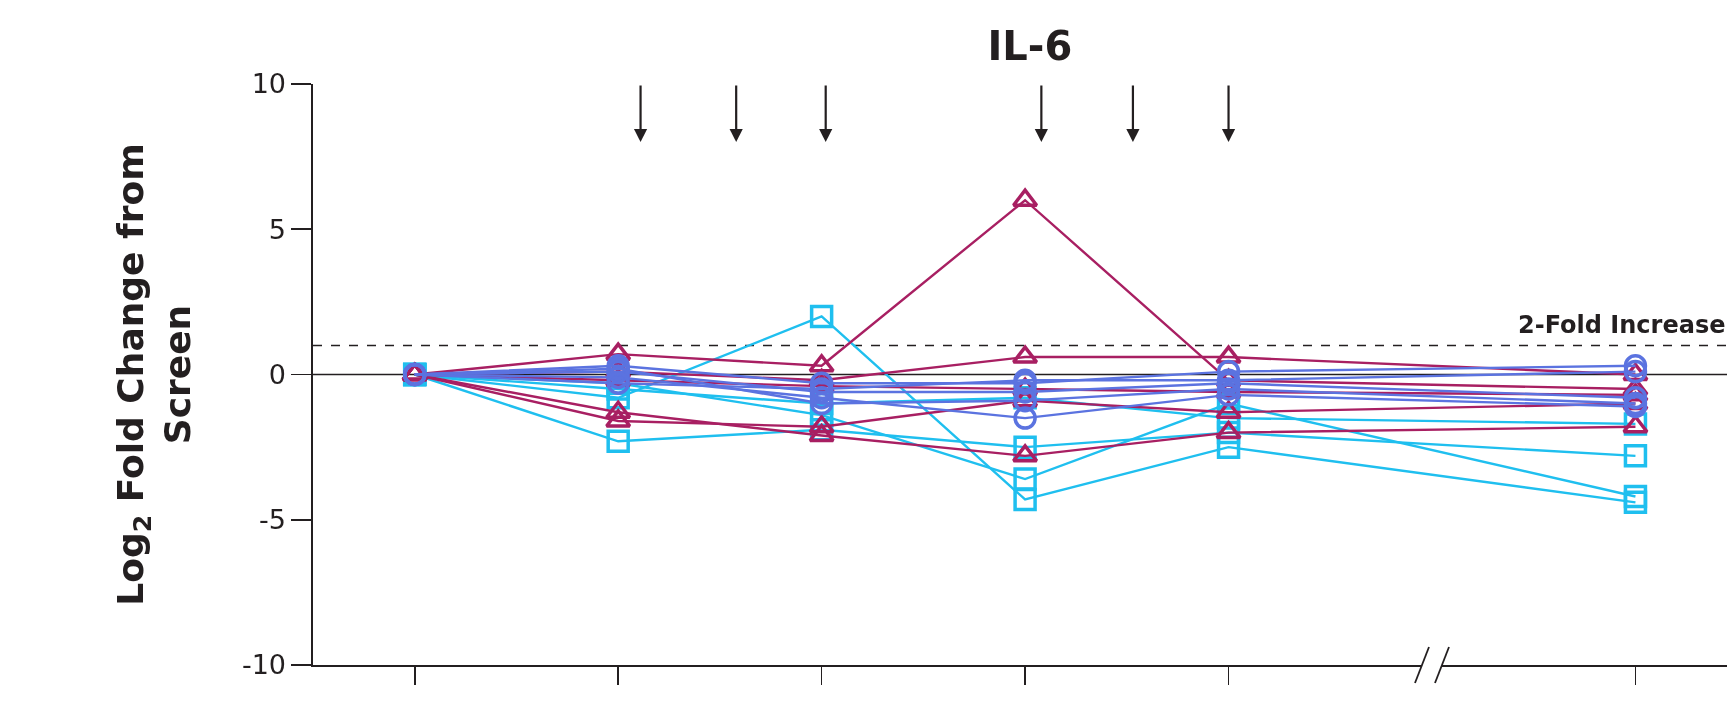  What do you see at coordinates (263, 665) in the screenshot?
I see `y-tick-label: -10` at bounding box center [263, 665].